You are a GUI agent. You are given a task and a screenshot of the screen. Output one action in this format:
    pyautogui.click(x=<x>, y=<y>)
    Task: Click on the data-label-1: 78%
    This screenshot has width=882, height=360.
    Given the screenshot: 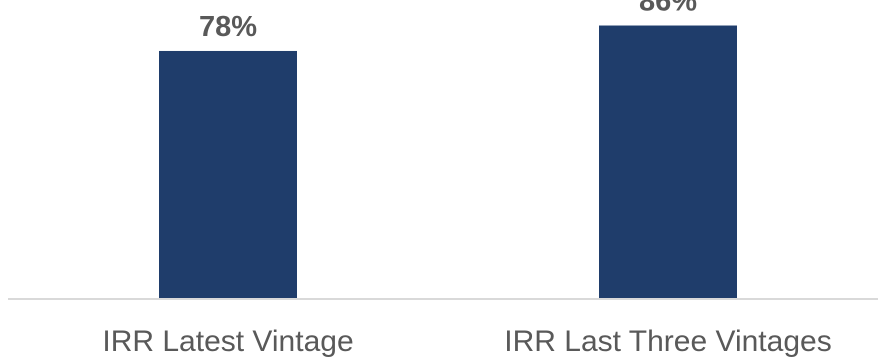 What is the action you would take?
    pyautogui.click(x=228, y=27)
    